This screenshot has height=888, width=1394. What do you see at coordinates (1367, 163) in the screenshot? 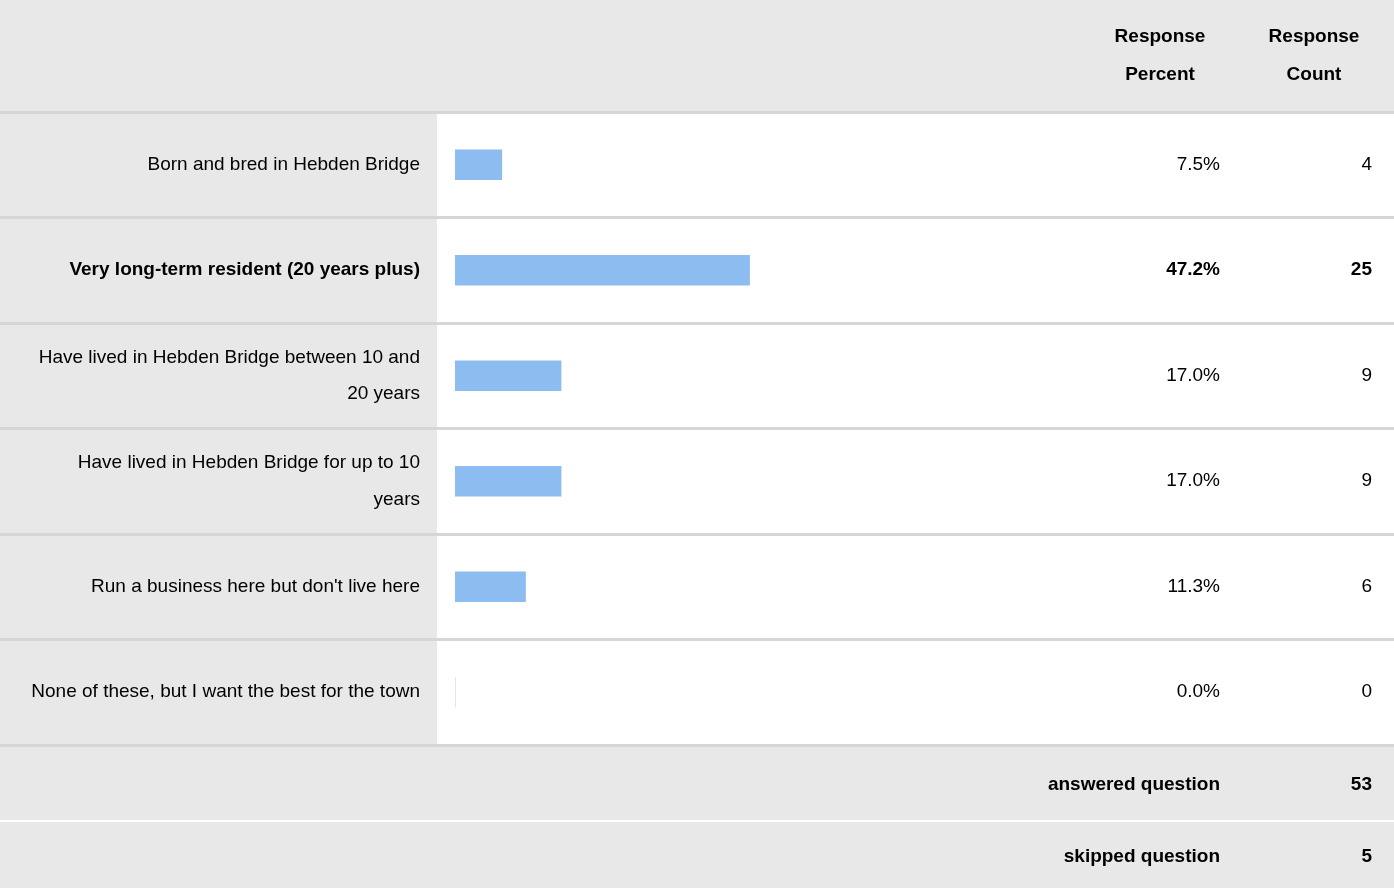
I see `text: 4` at bounding box center [1367, 163].